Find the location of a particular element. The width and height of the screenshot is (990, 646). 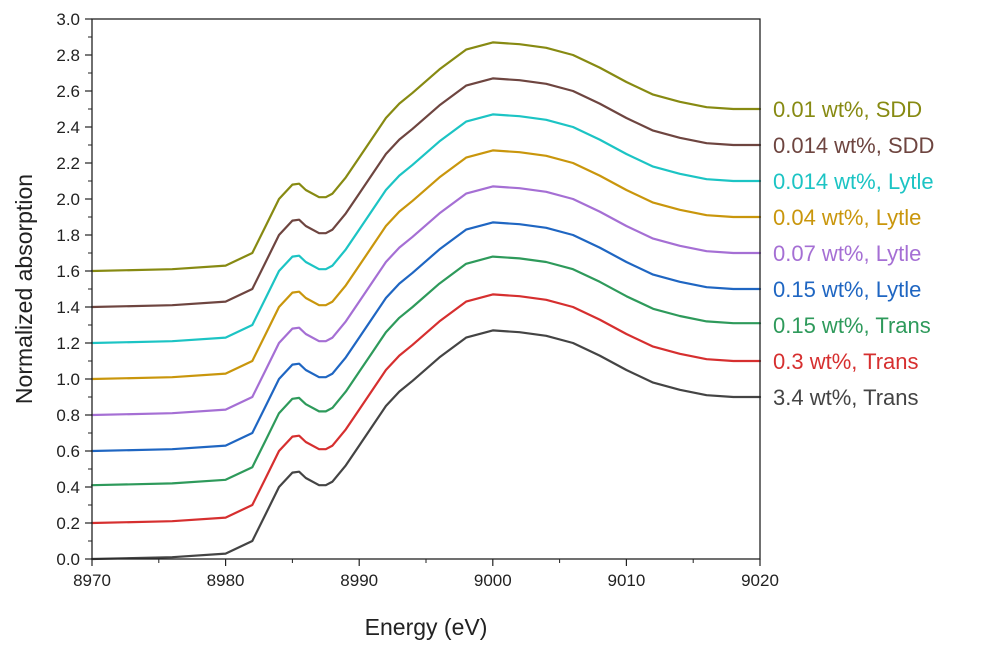

legend-entry: 0.014 wt%, Lytle is located at coordinates (853, 181).